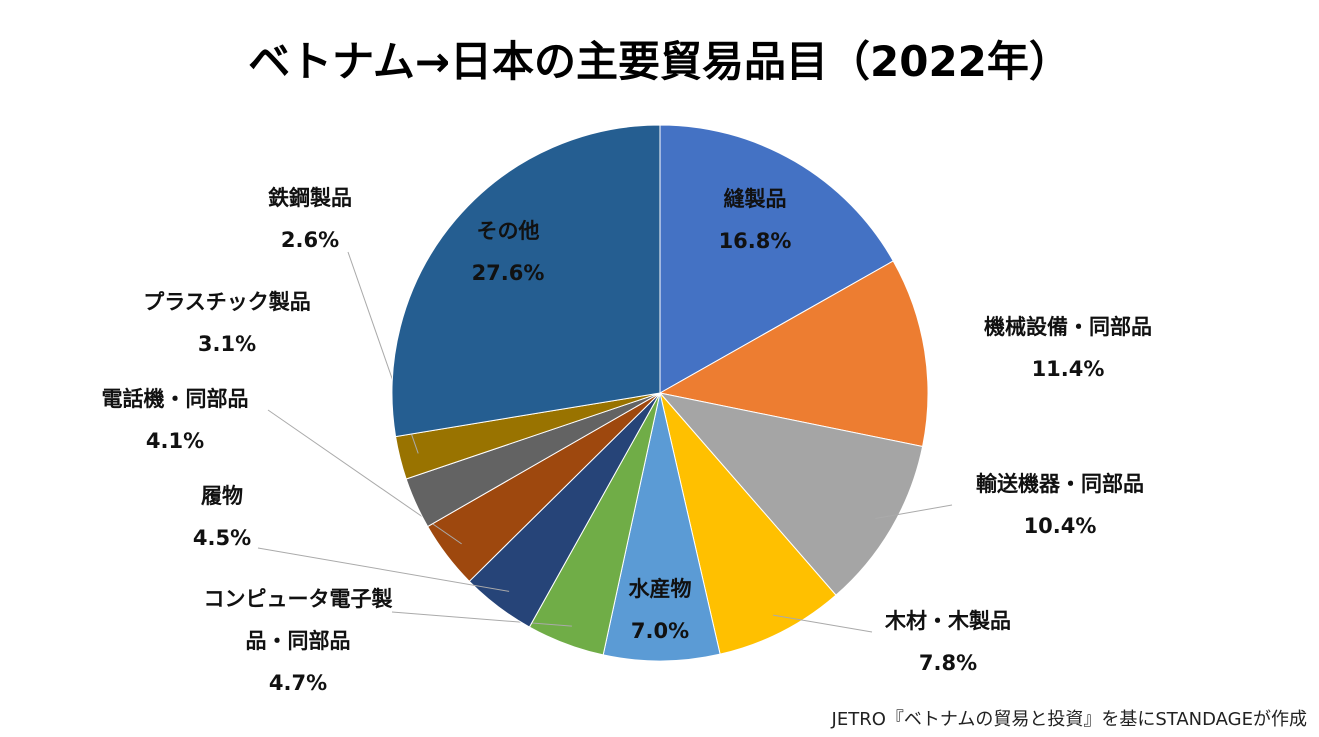 This screenshot has width=1319, height=737. I want to click on value-label: 7.8%, so click(948, 663).